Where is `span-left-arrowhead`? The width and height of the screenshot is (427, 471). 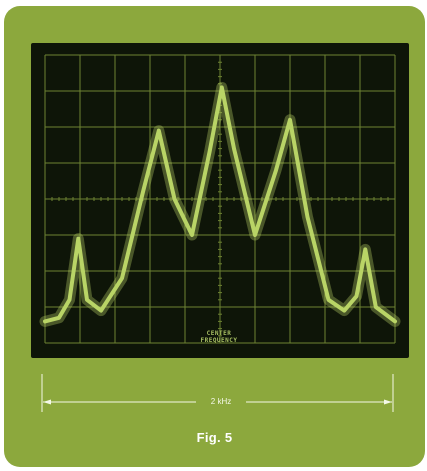
span-left-arrowhead is located at coordinates (47, 402).